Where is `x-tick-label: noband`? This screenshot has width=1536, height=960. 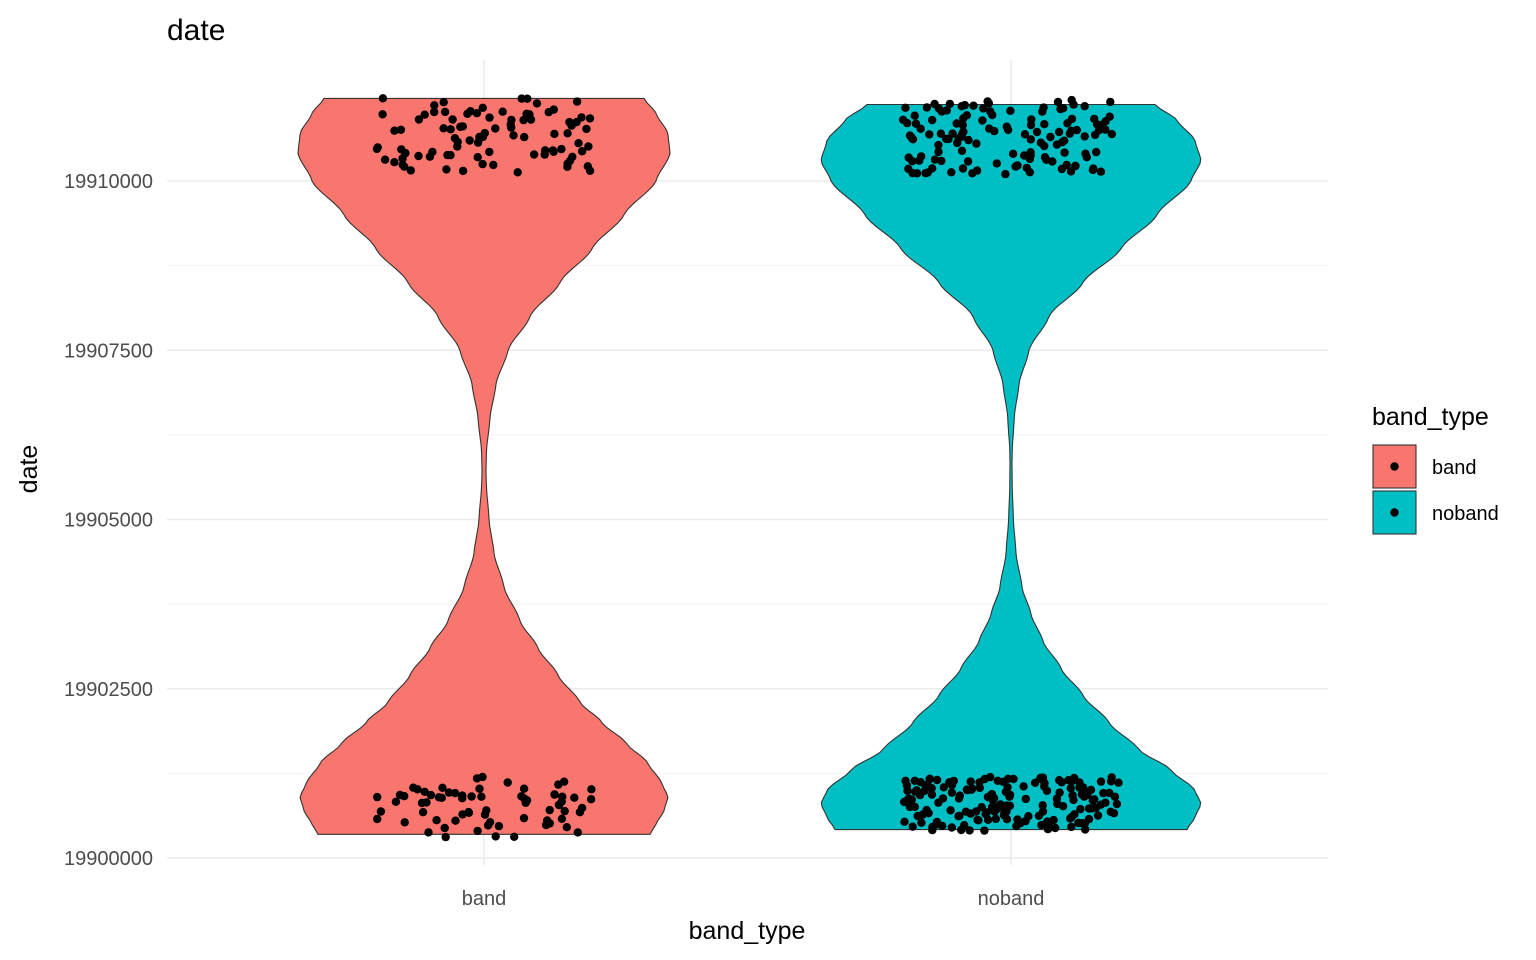
x-tick-label: noband is located at coordinates (1011, 899).